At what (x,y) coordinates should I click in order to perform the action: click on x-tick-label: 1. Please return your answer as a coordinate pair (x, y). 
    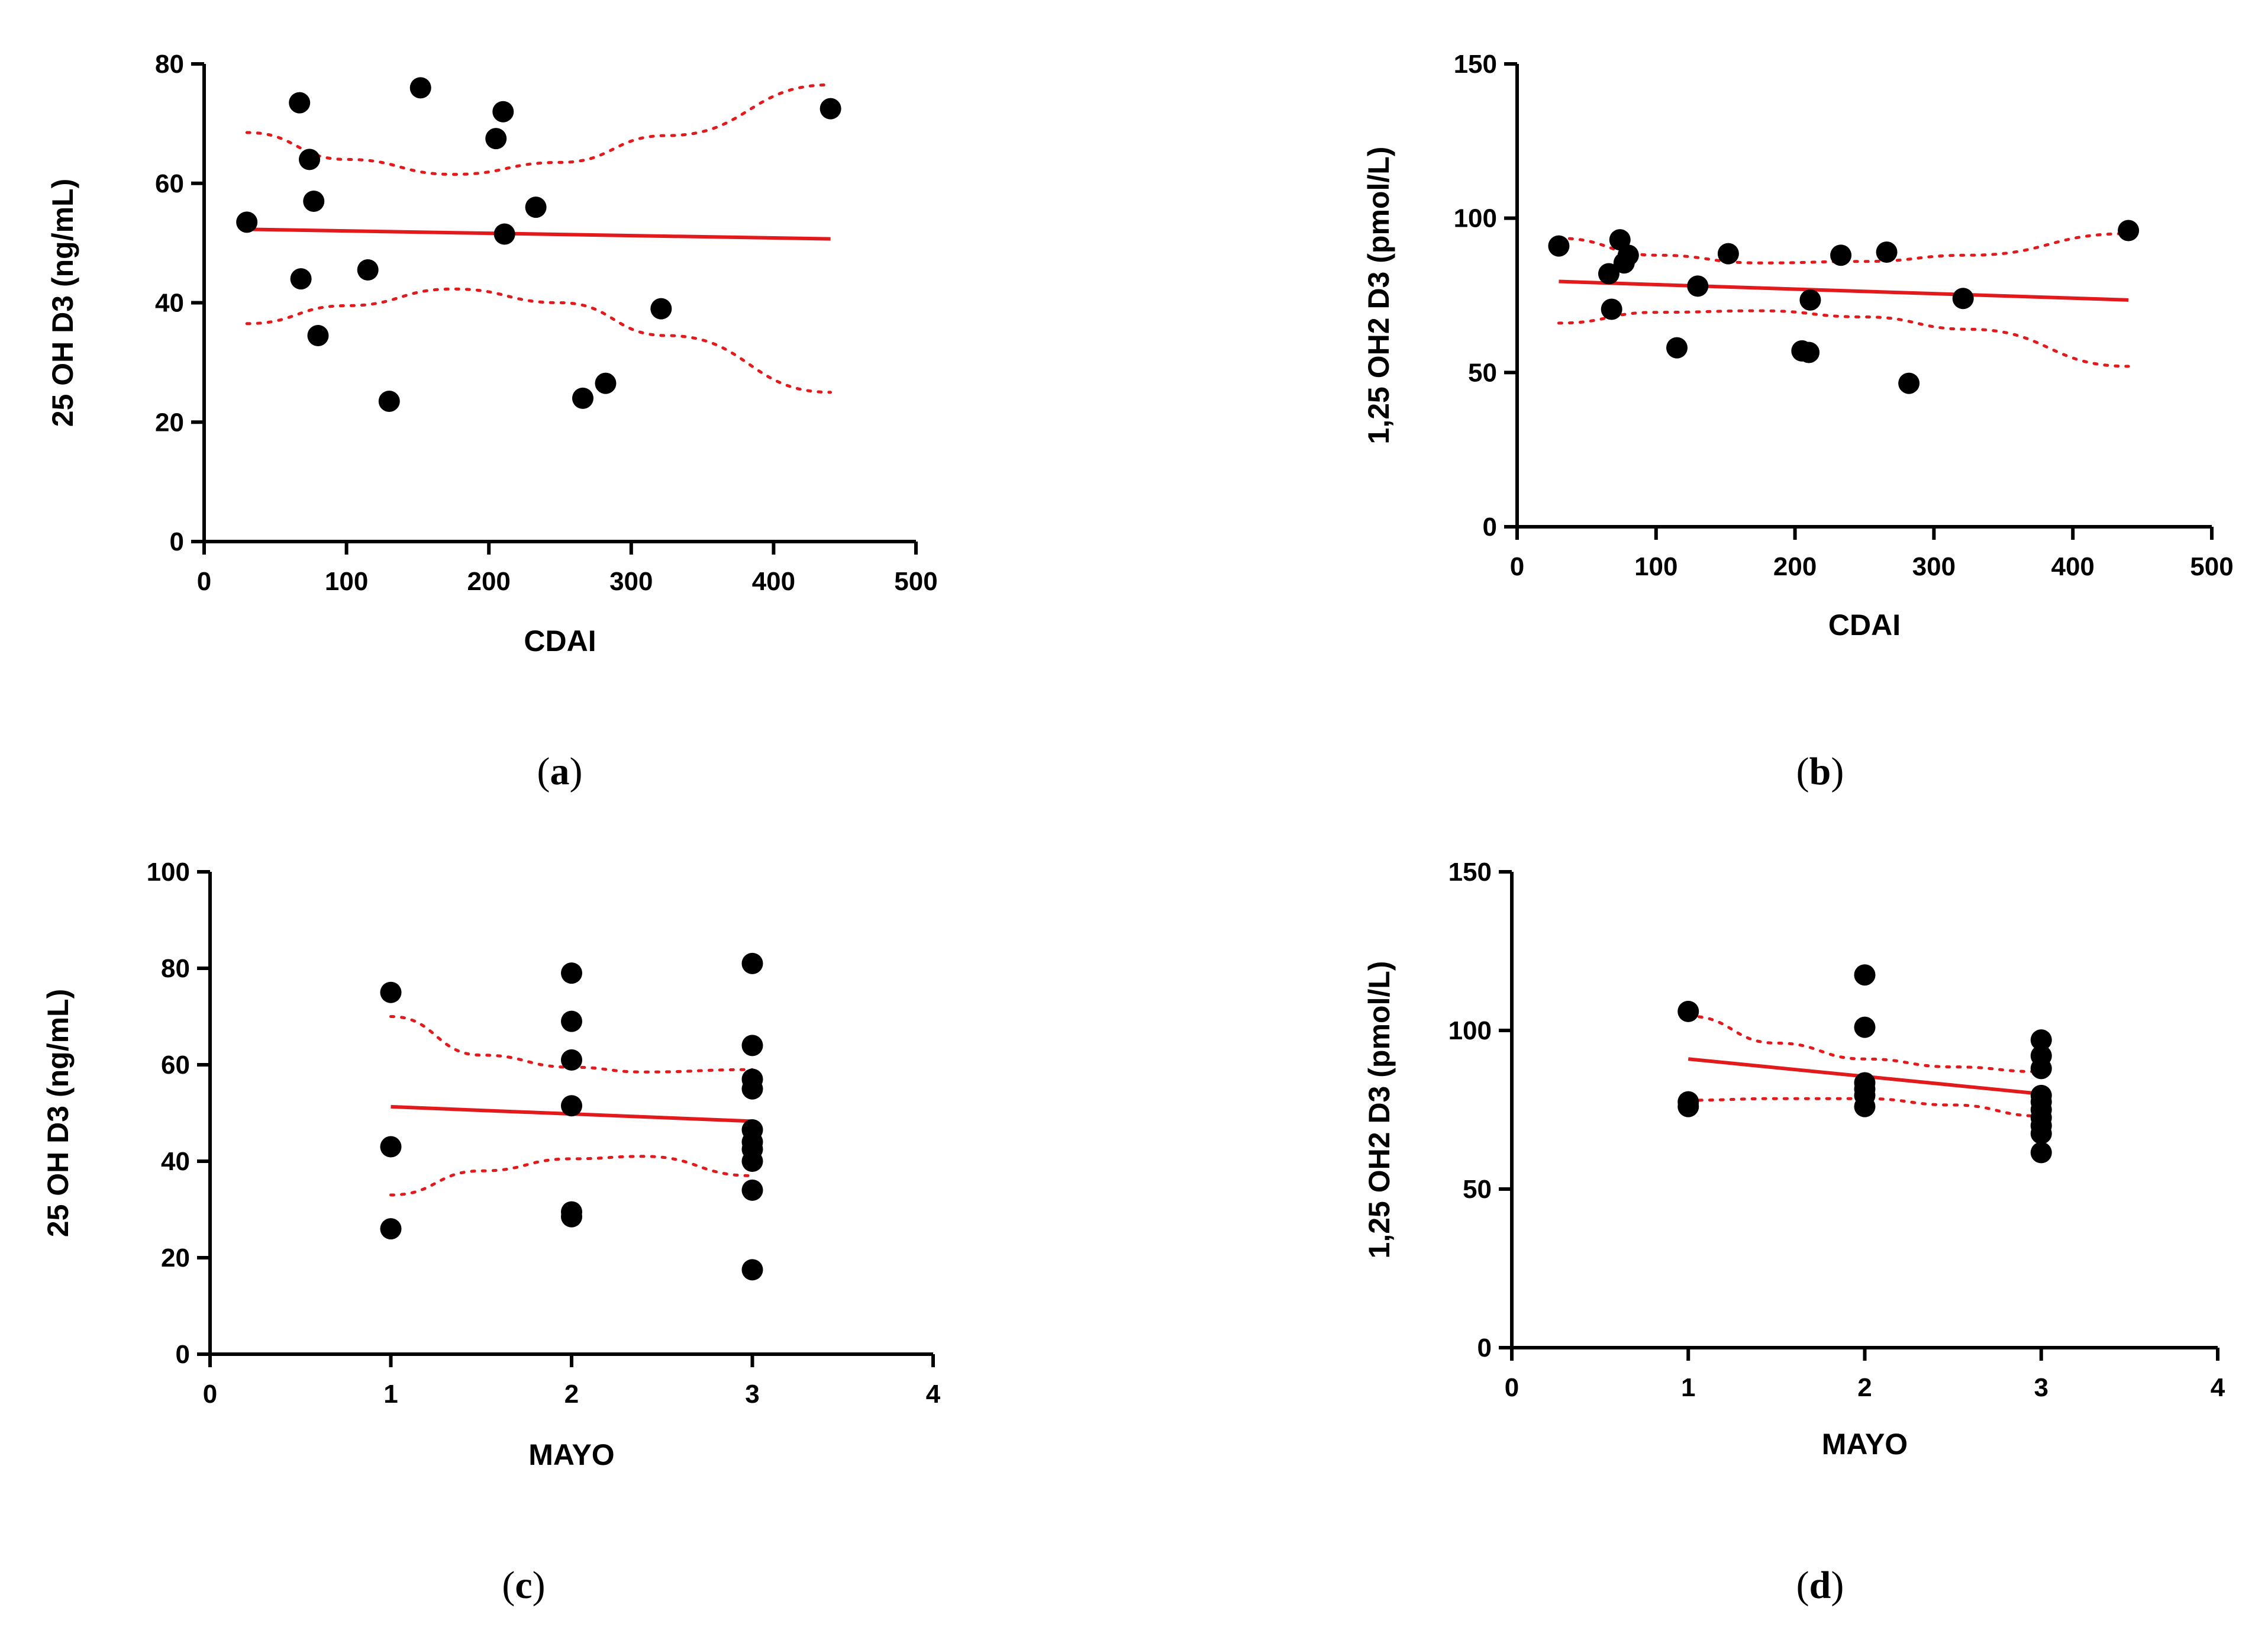
    Looking at the image, I should click on (391, 1394).